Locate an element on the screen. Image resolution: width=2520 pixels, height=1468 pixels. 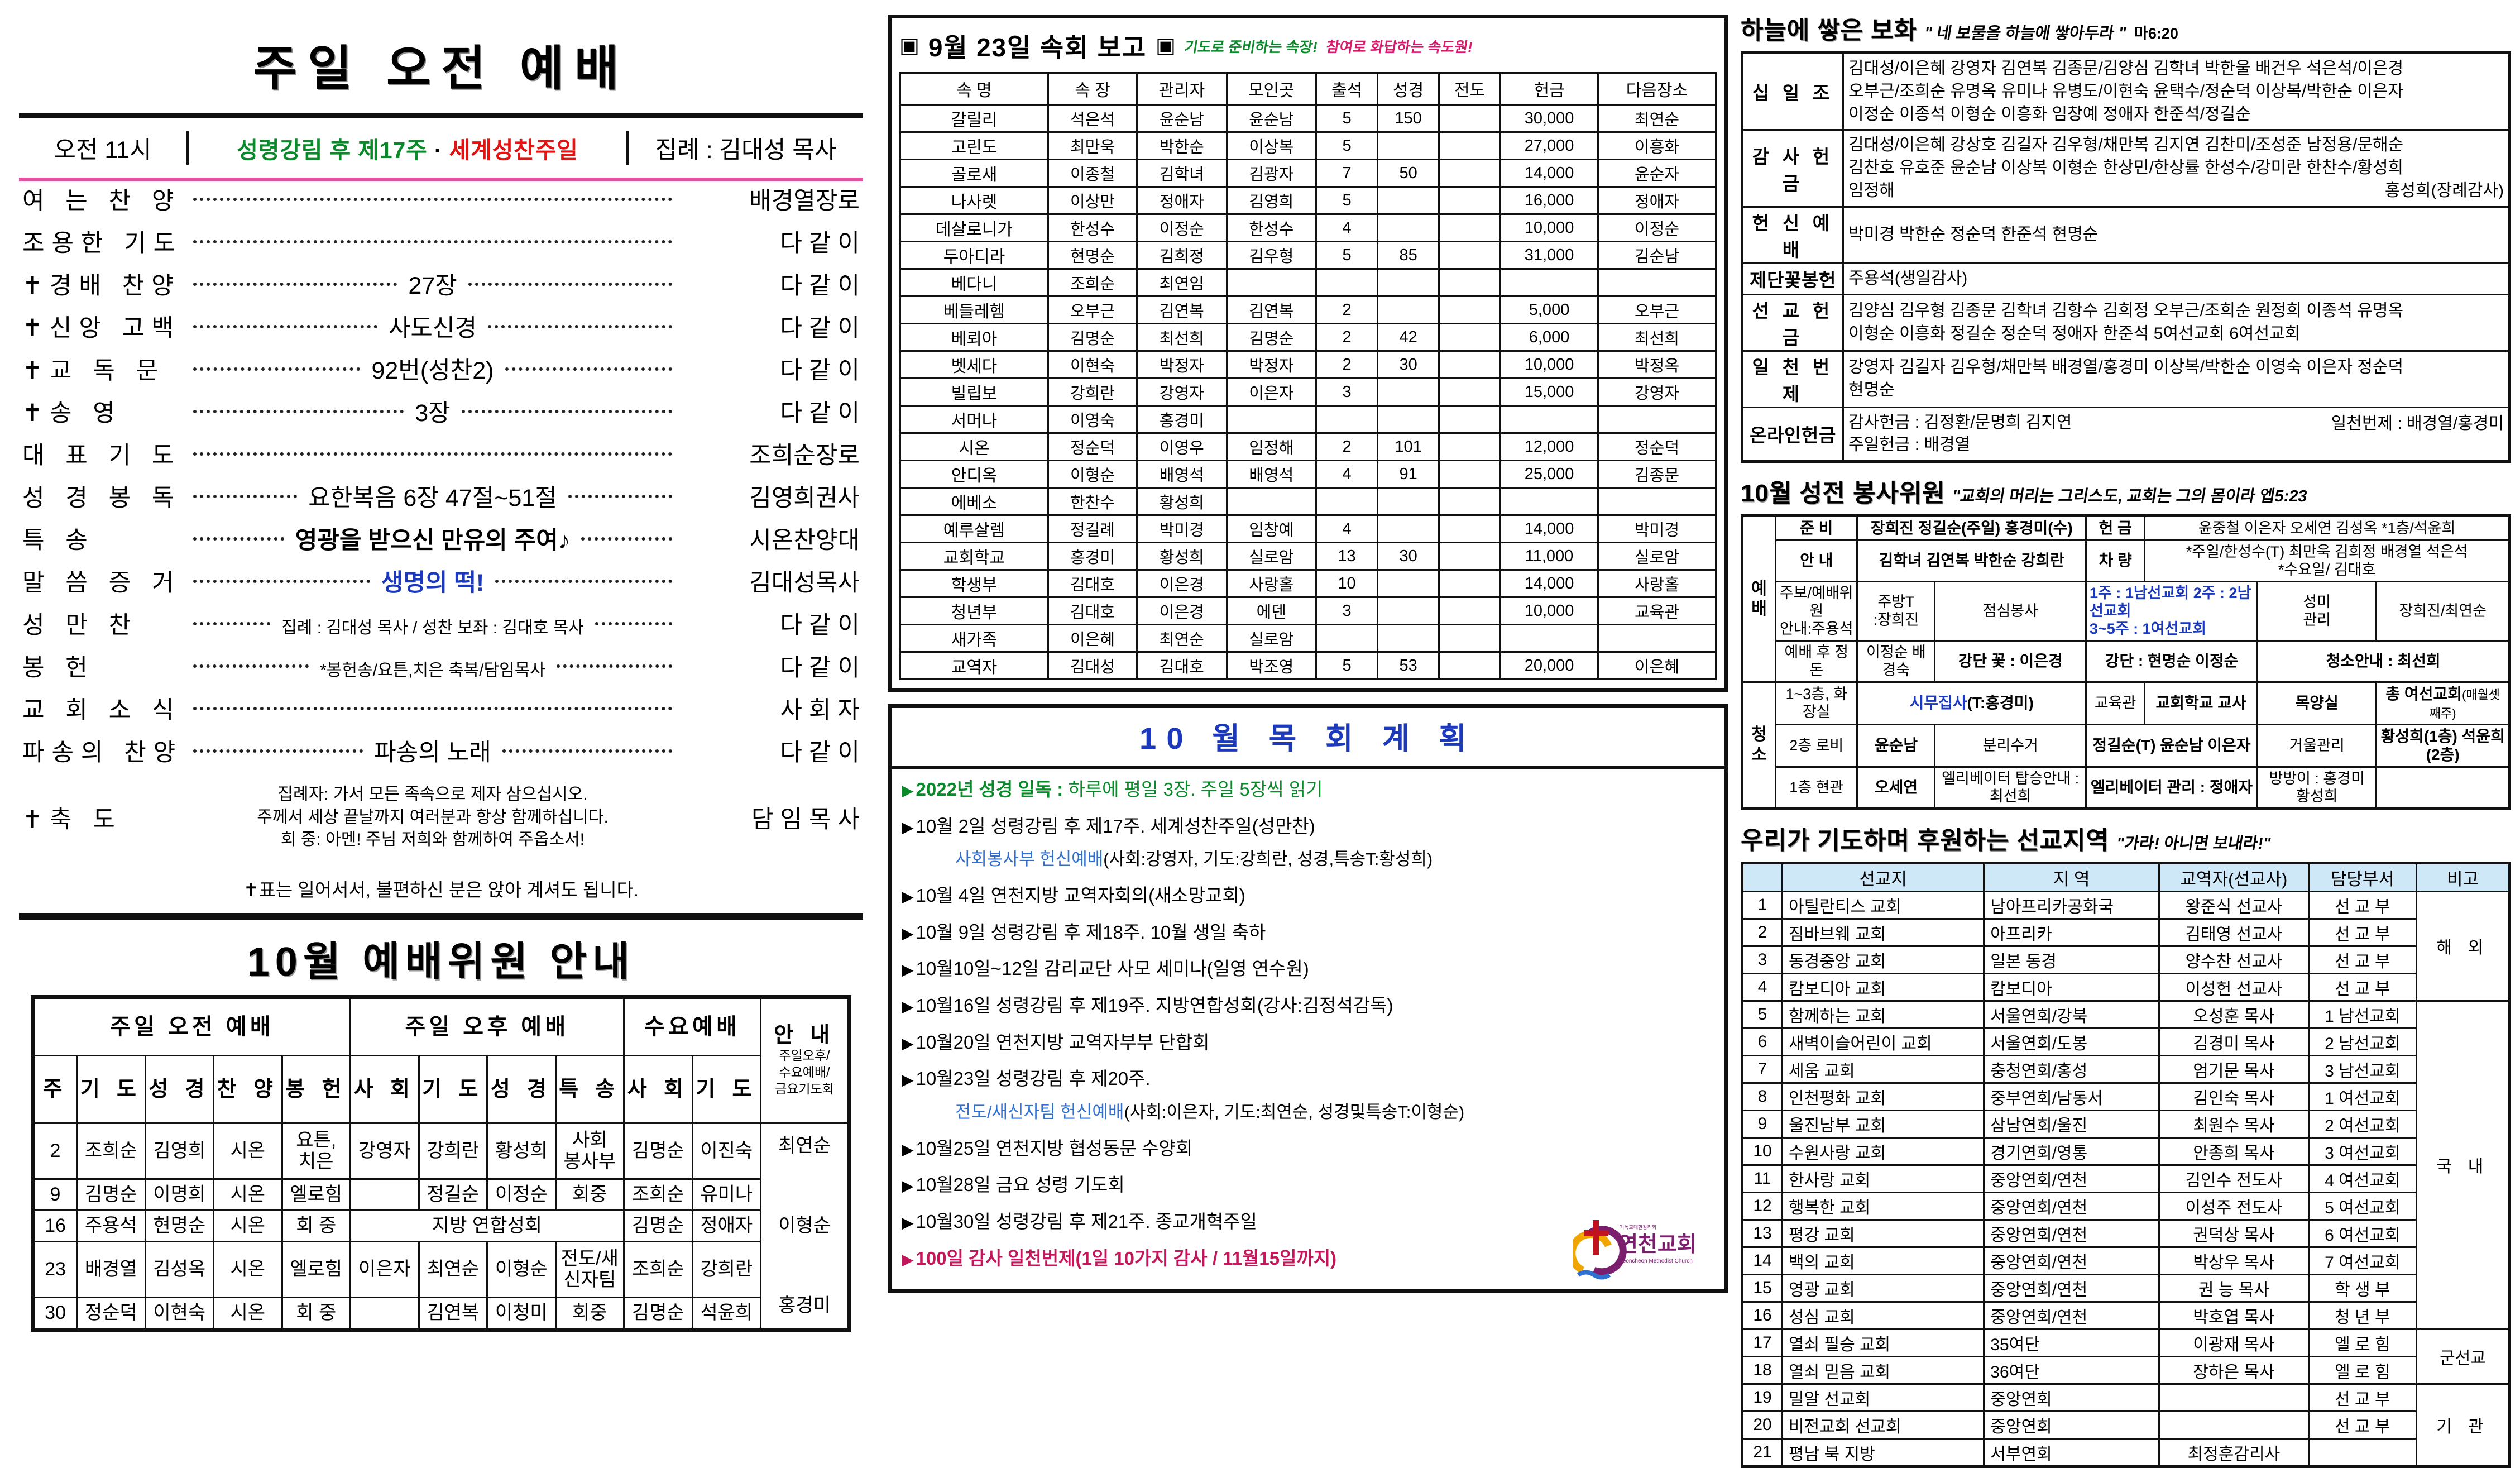
mission-field: 행복한 교회 is located at coordinates (1883, 1206).